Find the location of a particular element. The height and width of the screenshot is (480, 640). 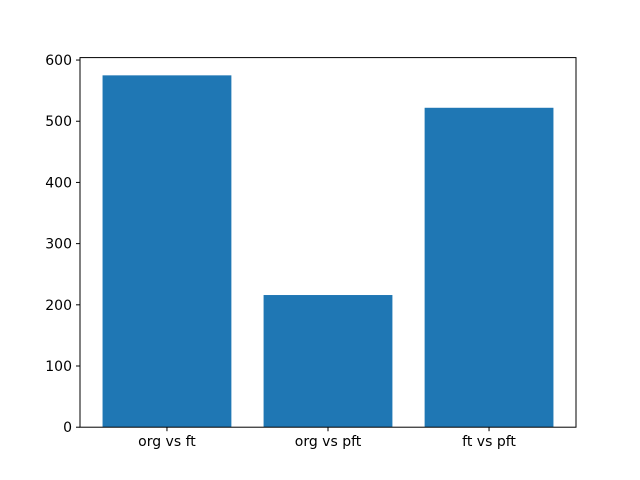

bar-ft-vs-pft is located at coordinates (489, 267).